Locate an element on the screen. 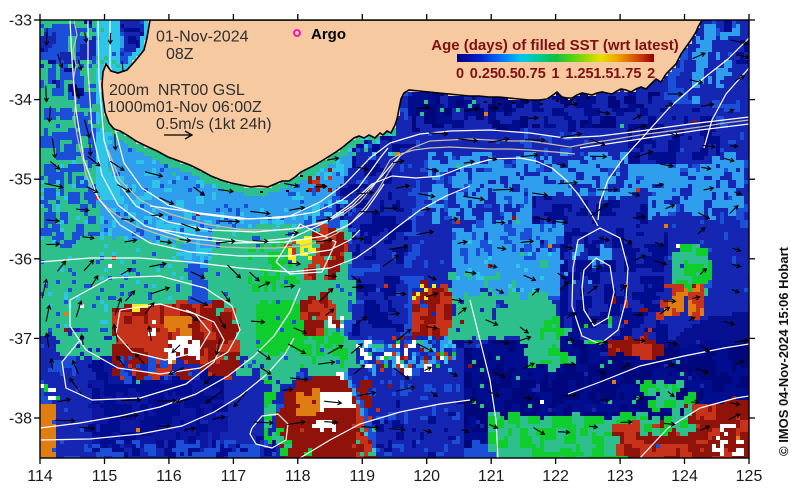 Image resolution: width=791 pixels, height=492 pixels. svg-text: 08Z is located at coordinates (180, 54).